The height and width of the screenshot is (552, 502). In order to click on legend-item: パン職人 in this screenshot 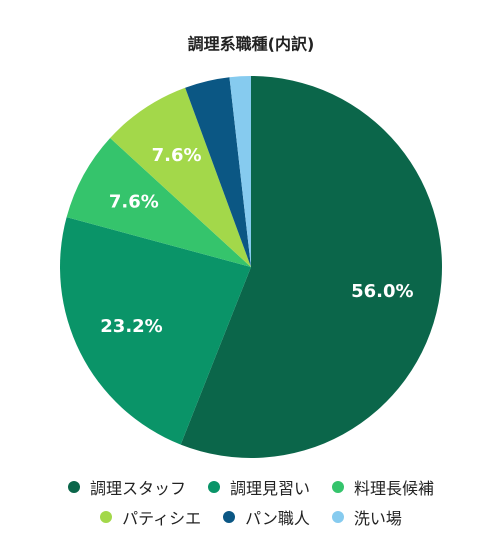, I will do `click(266, 517)`.